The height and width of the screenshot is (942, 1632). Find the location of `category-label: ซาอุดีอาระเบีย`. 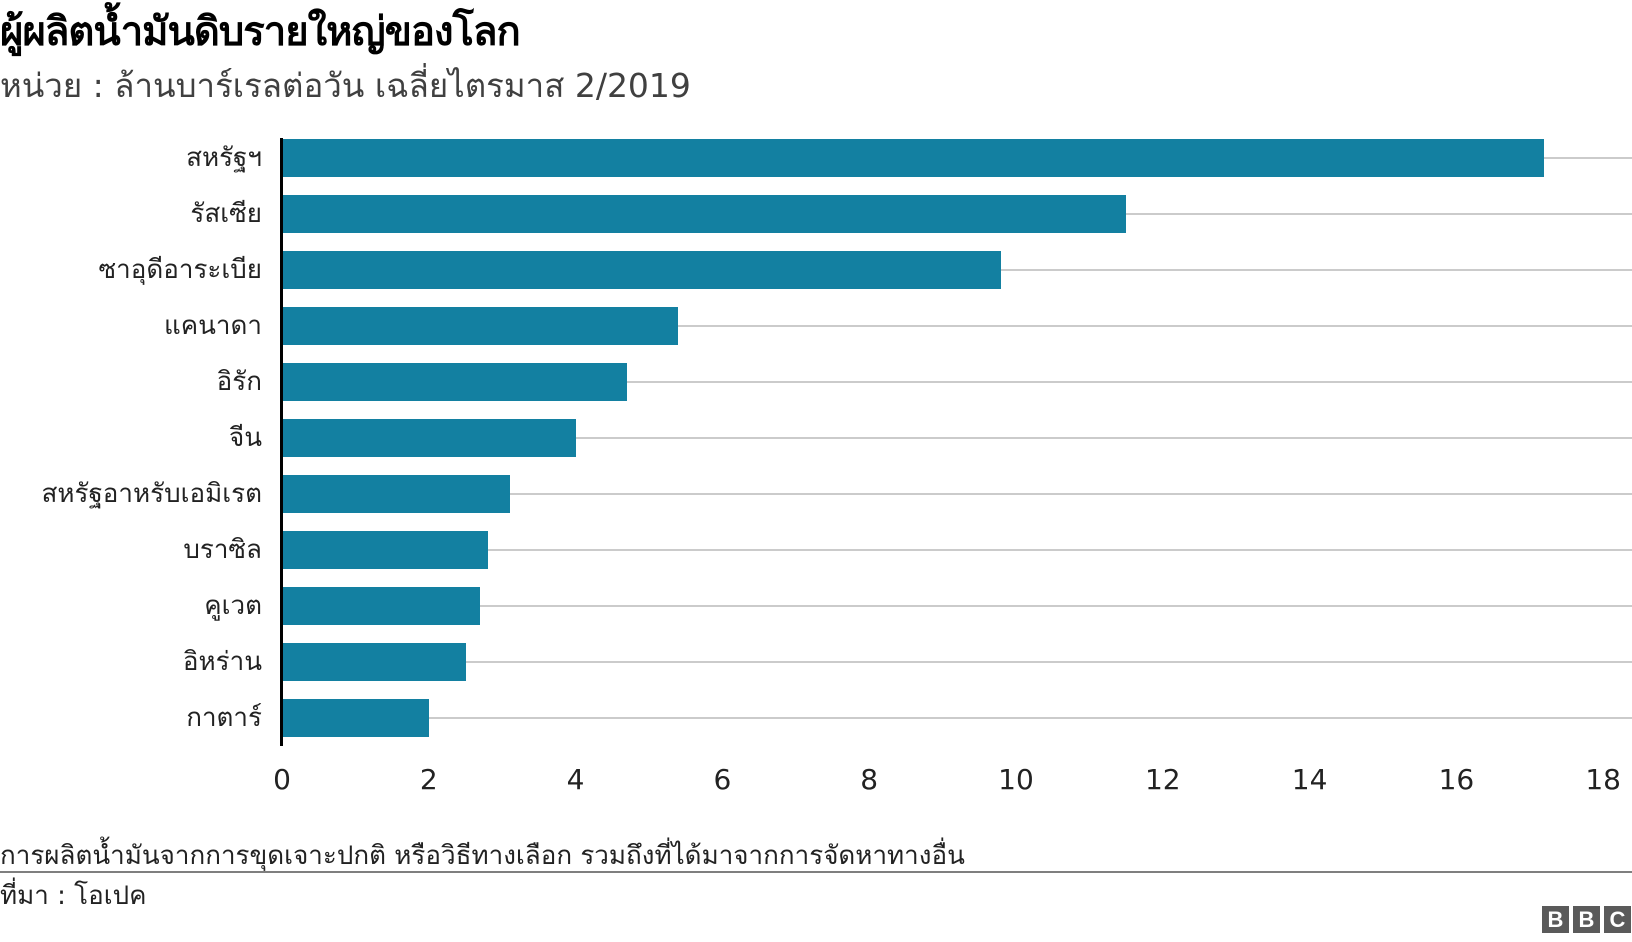

category-label: ซาอุดีอาระเบีย is located at coordinates (180, 270).